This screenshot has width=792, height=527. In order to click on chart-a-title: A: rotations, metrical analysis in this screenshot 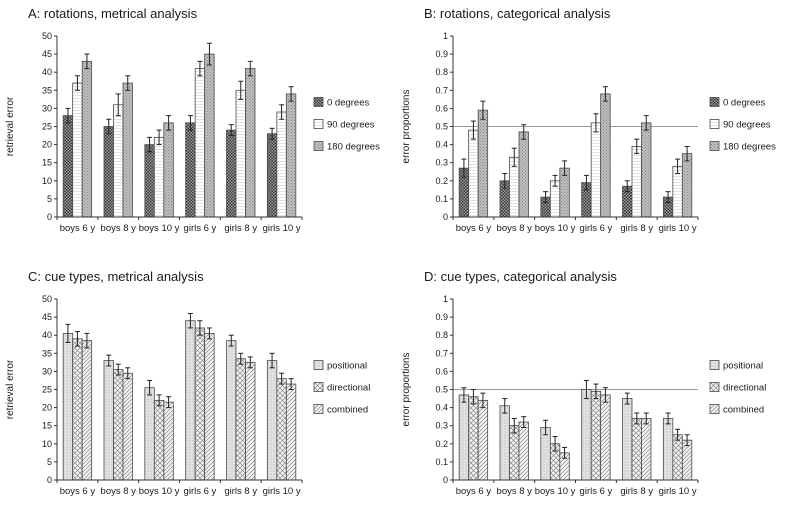, I will do `click(113, 13)`.